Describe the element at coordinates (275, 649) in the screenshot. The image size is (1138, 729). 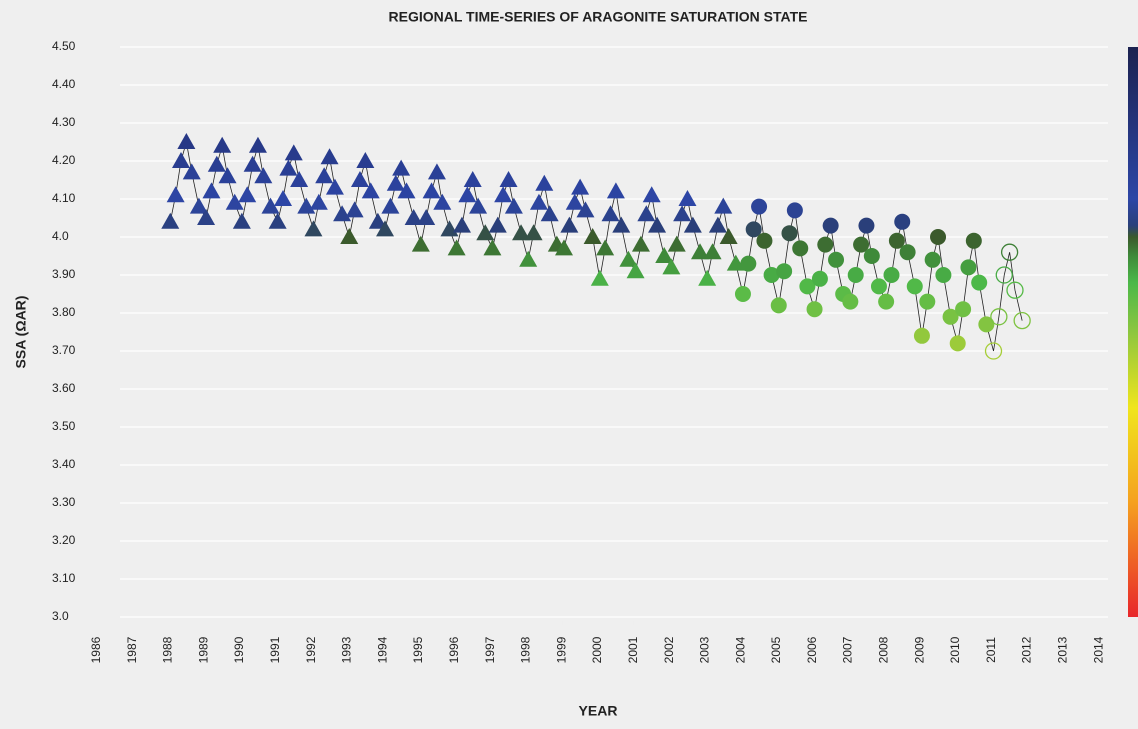
I see `x-tick-label: 1991` at that location.